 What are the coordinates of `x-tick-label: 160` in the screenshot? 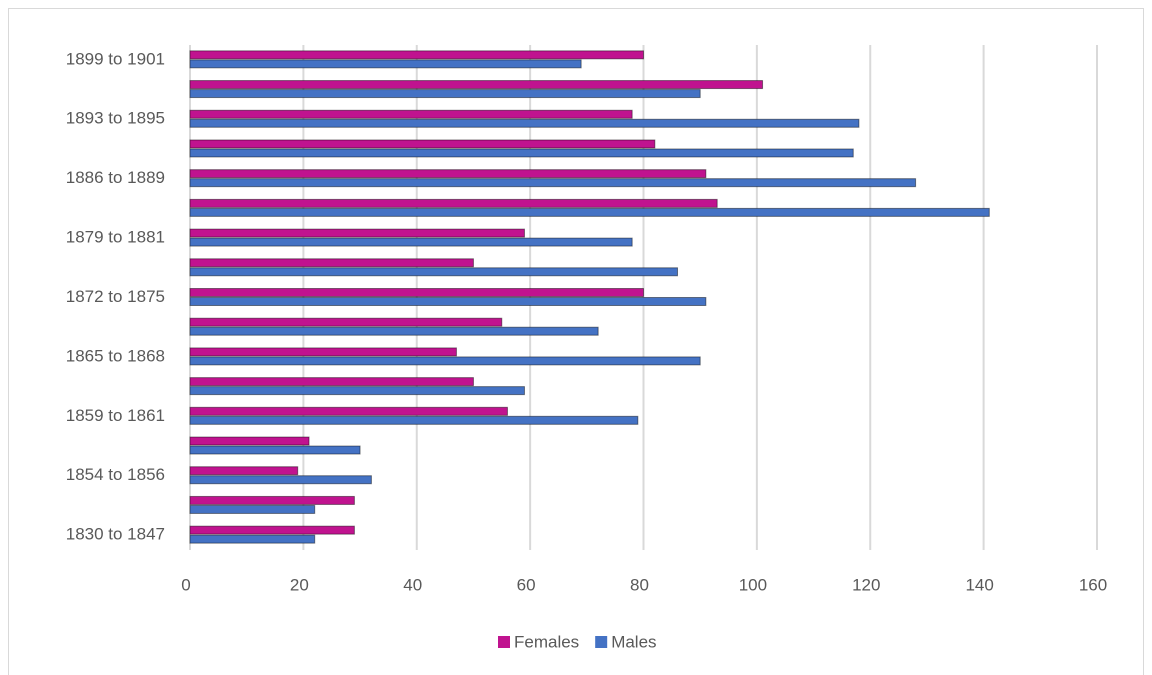 It's located at (1093, 584).